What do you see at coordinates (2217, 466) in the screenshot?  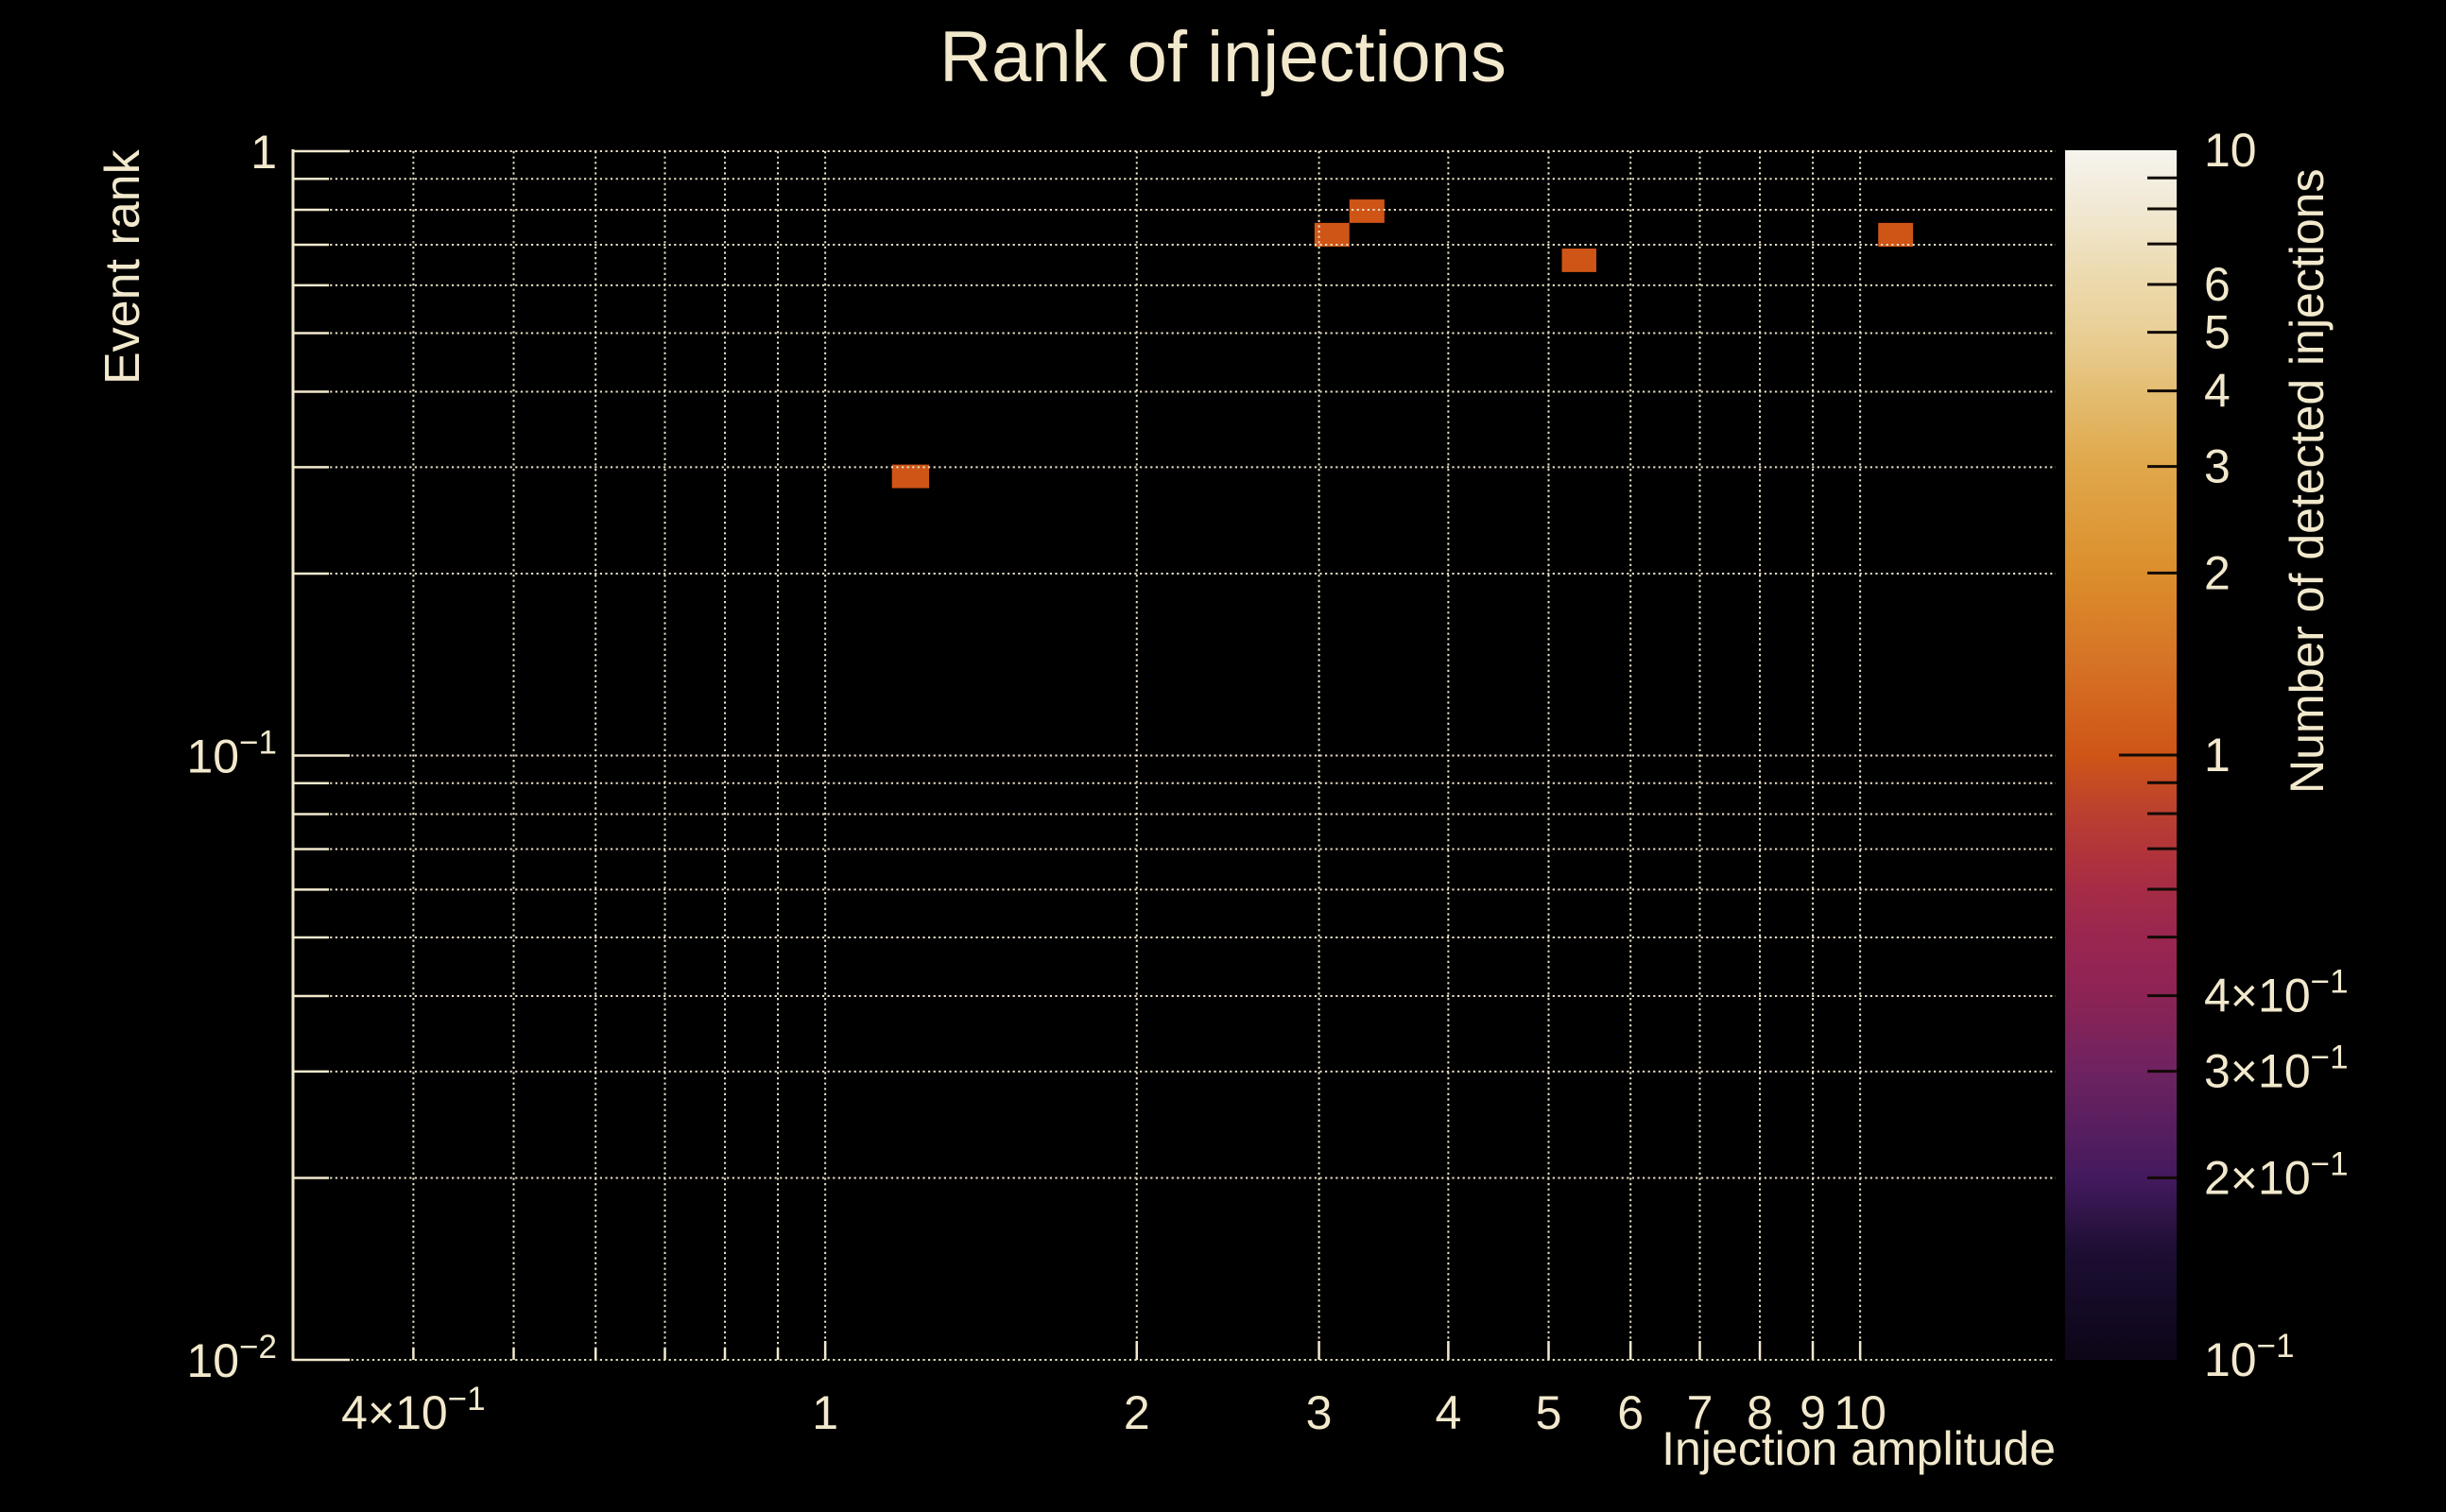 I see `colorbar-tick-label: 3` at bounding box center [2217, 466].